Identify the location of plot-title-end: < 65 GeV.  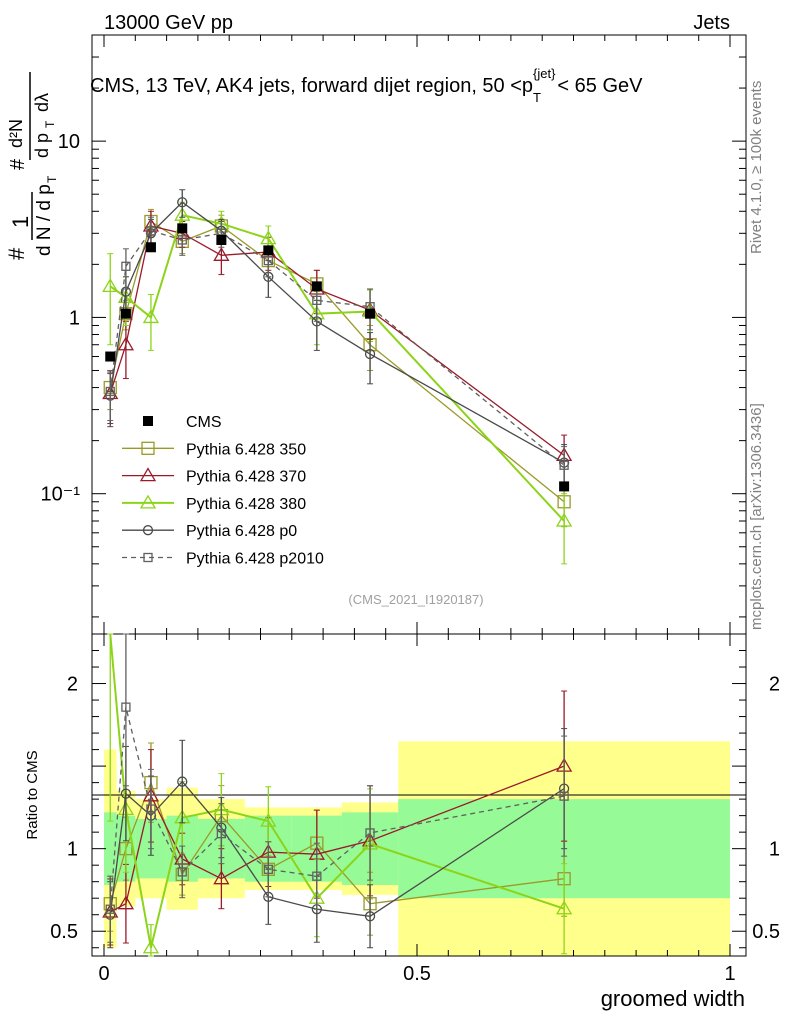
(600, 86).